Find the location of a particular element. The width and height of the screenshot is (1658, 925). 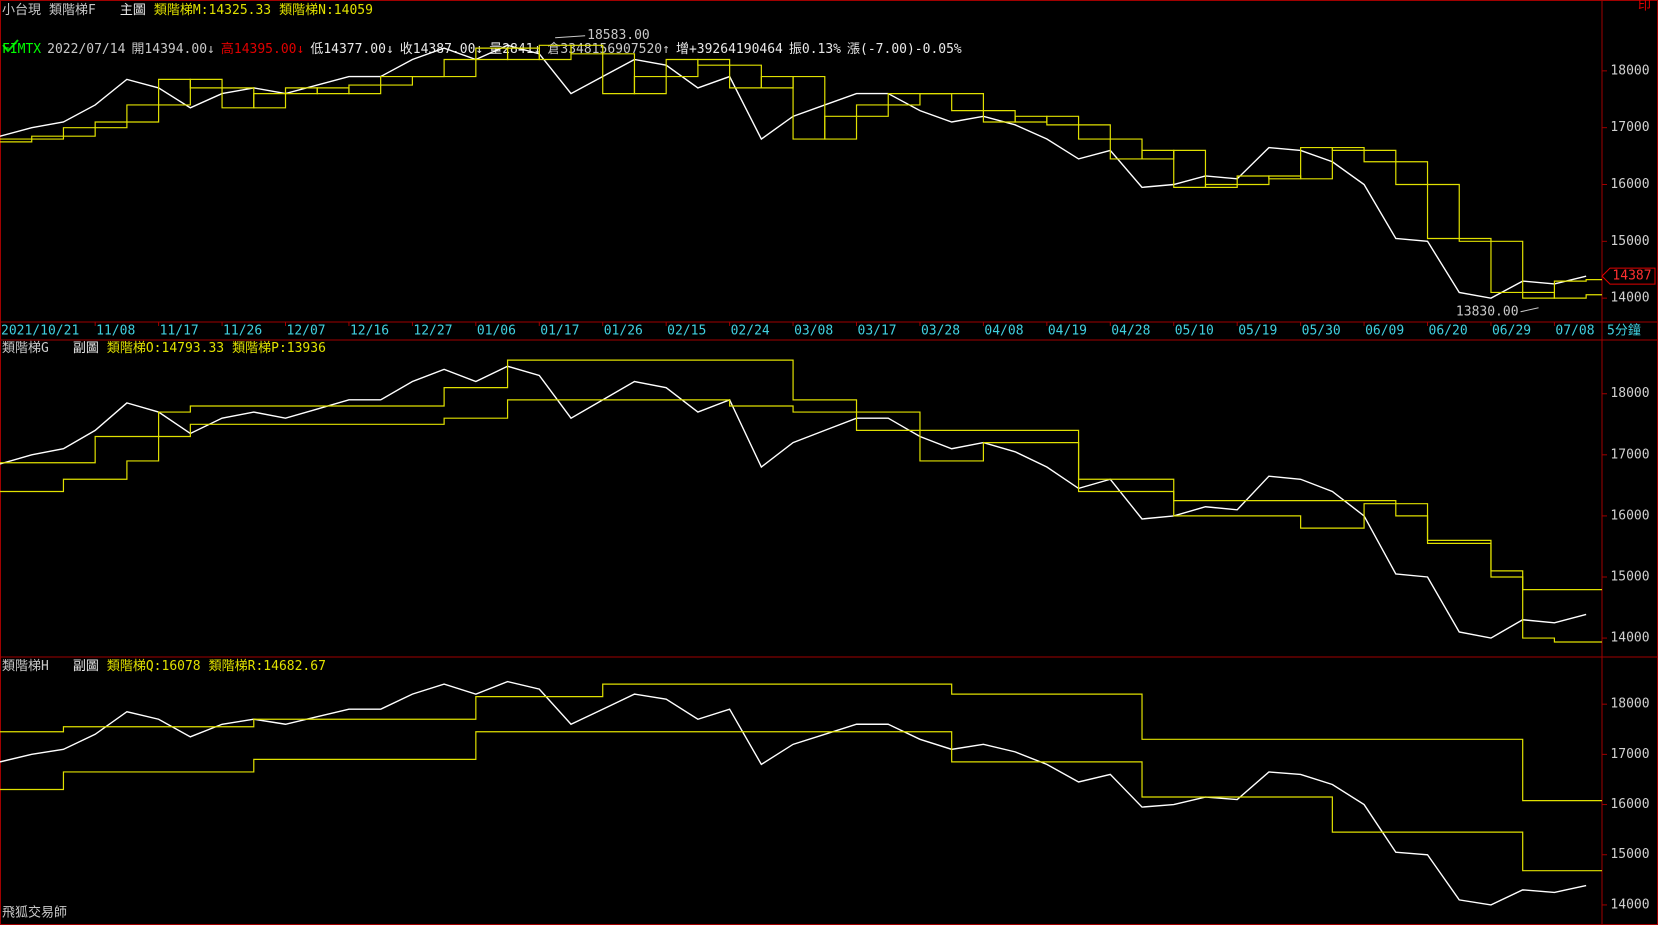

x-tick-label: 12/27 is located at coordinates (432, 331).